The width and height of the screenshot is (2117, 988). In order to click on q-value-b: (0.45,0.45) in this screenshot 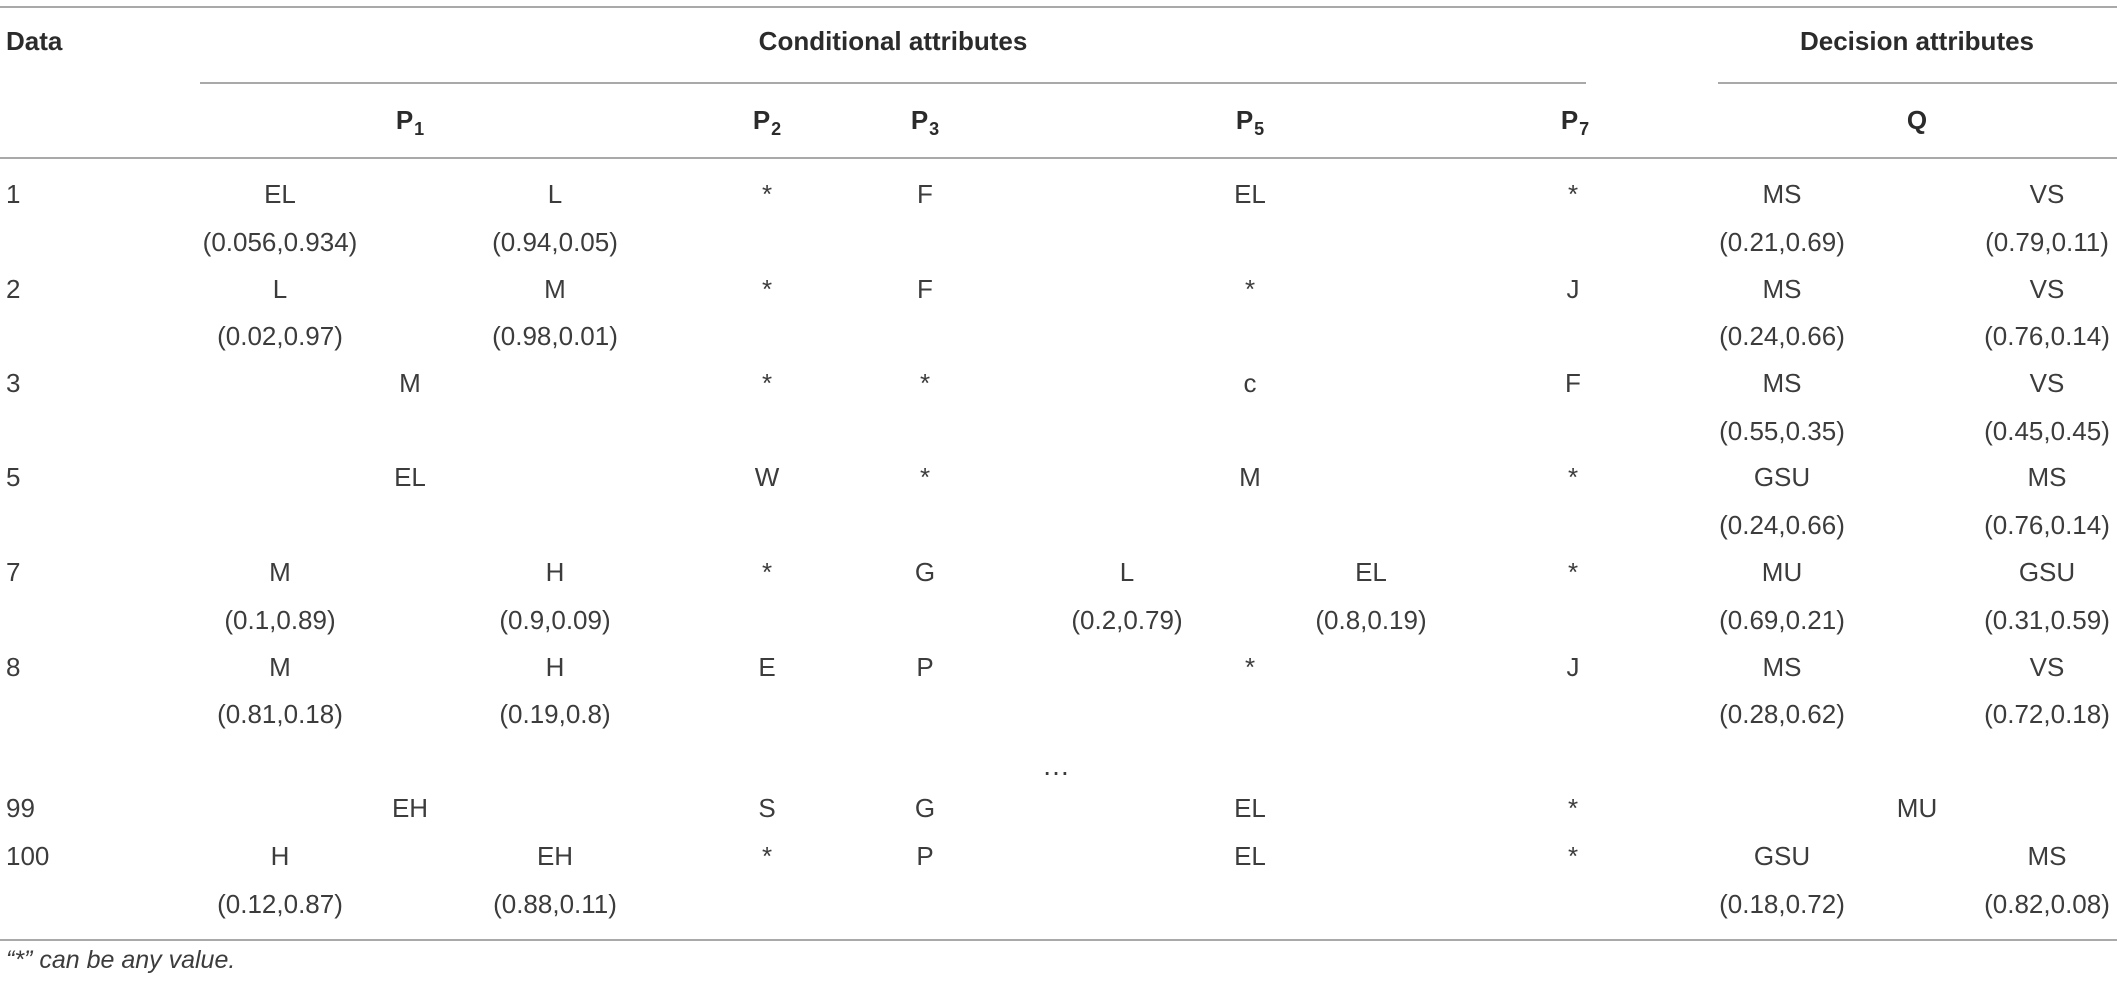, I will do `click(2047, 431)`.